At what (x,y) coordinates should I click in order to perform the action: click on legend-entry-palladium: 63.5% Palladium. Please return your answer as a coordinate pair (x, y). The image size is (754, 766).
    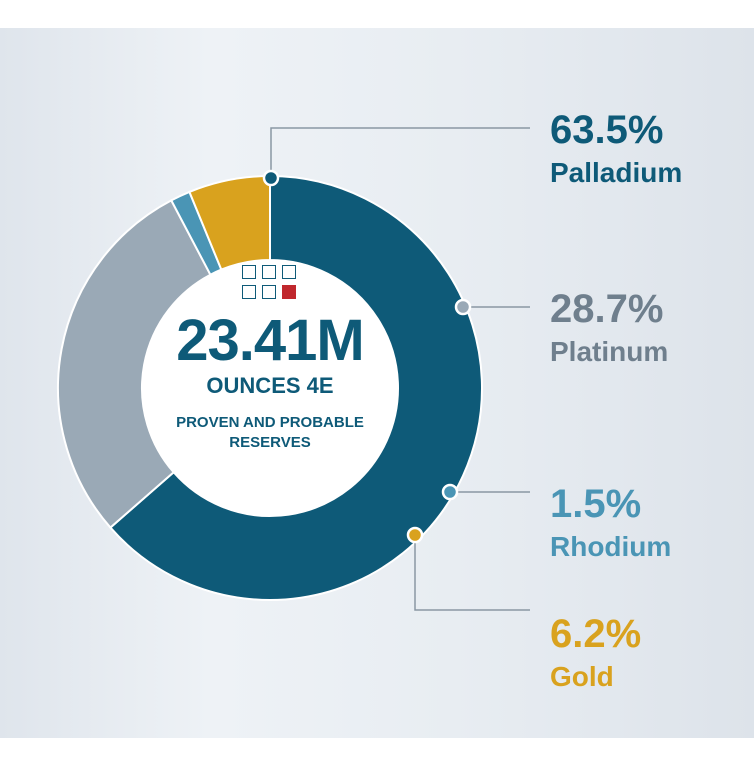
    Looking at the image, I should click on (616, 149).